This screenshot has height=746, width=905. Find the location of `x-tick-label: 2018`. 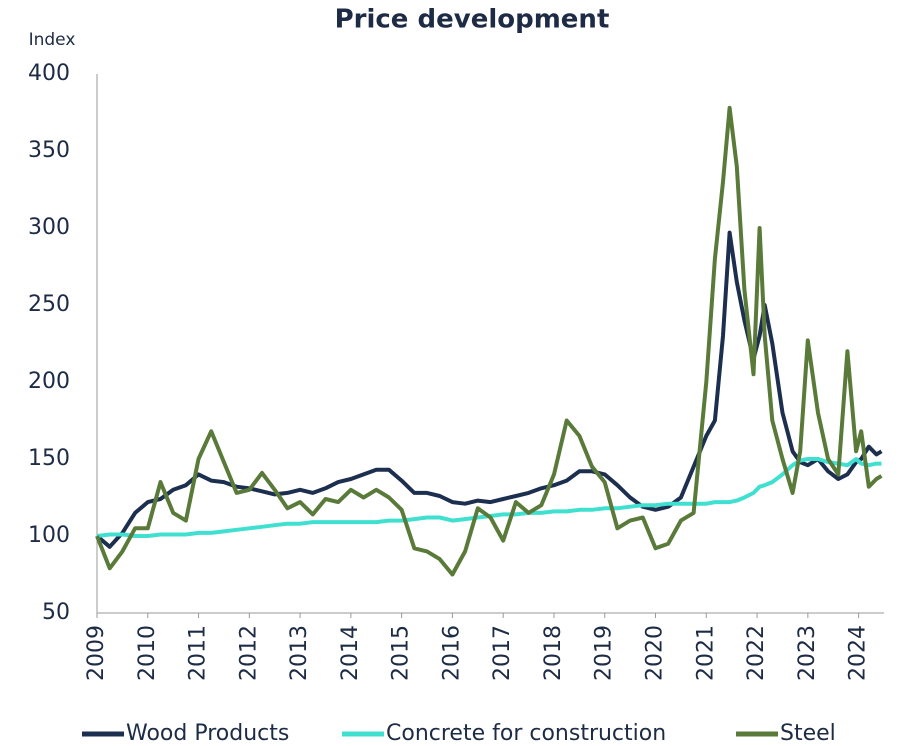

x-tick-label: 2018 is located at coordinates (553, 653).